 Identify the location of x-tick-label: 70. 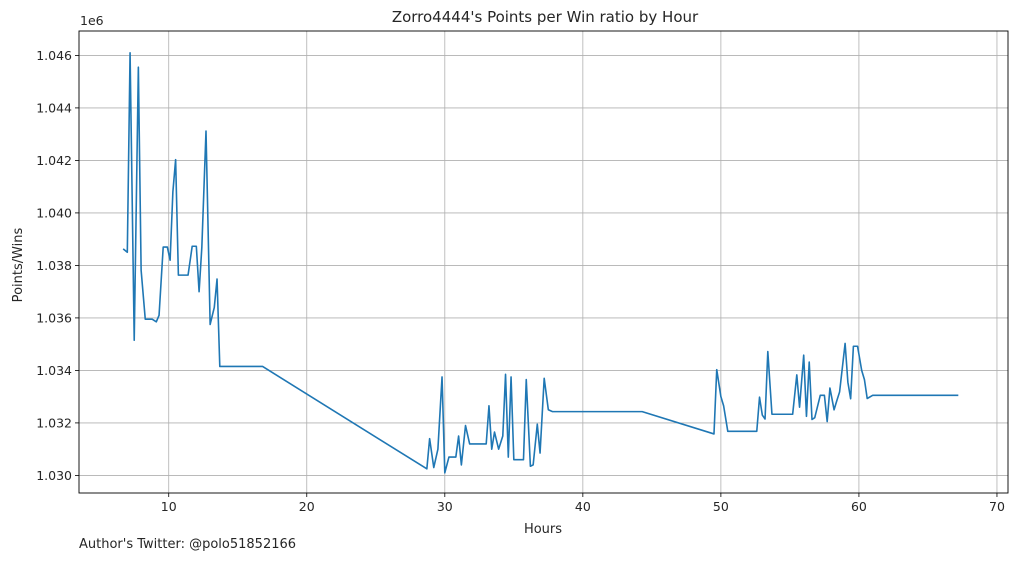
(997, 506).